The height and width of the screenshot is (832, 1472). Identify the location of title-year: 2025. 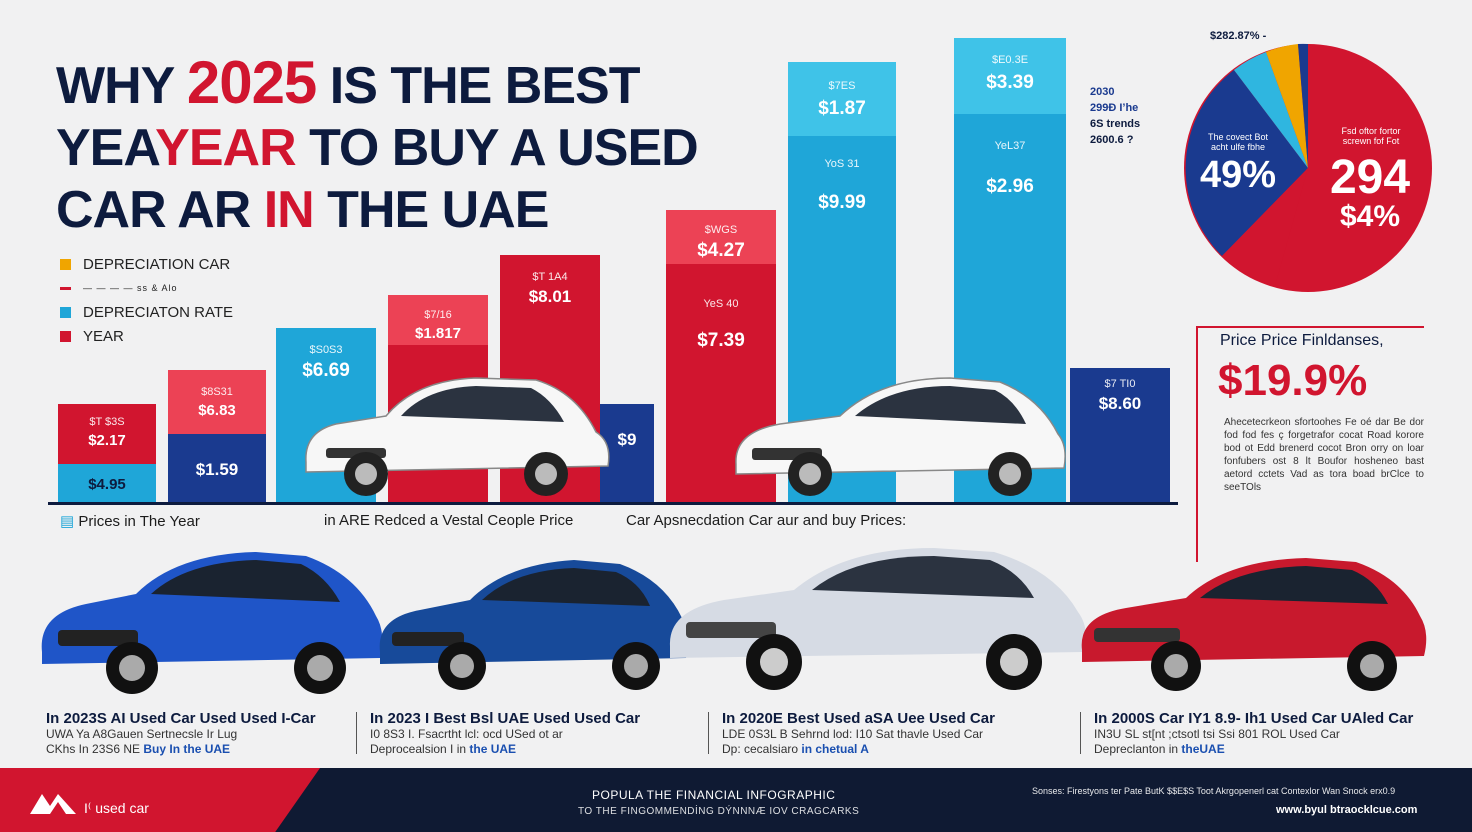
(251, 82).